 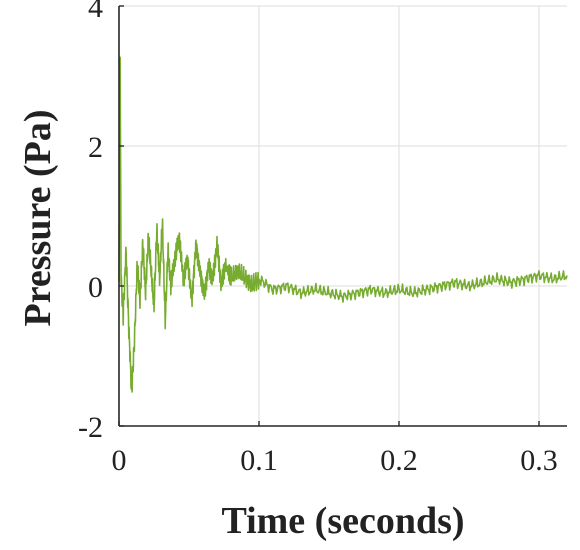 What do you see at coordinates (90, 427) in the screenshot?
I see `y-tick-label-0: -2` at bounding box center [90, 427].